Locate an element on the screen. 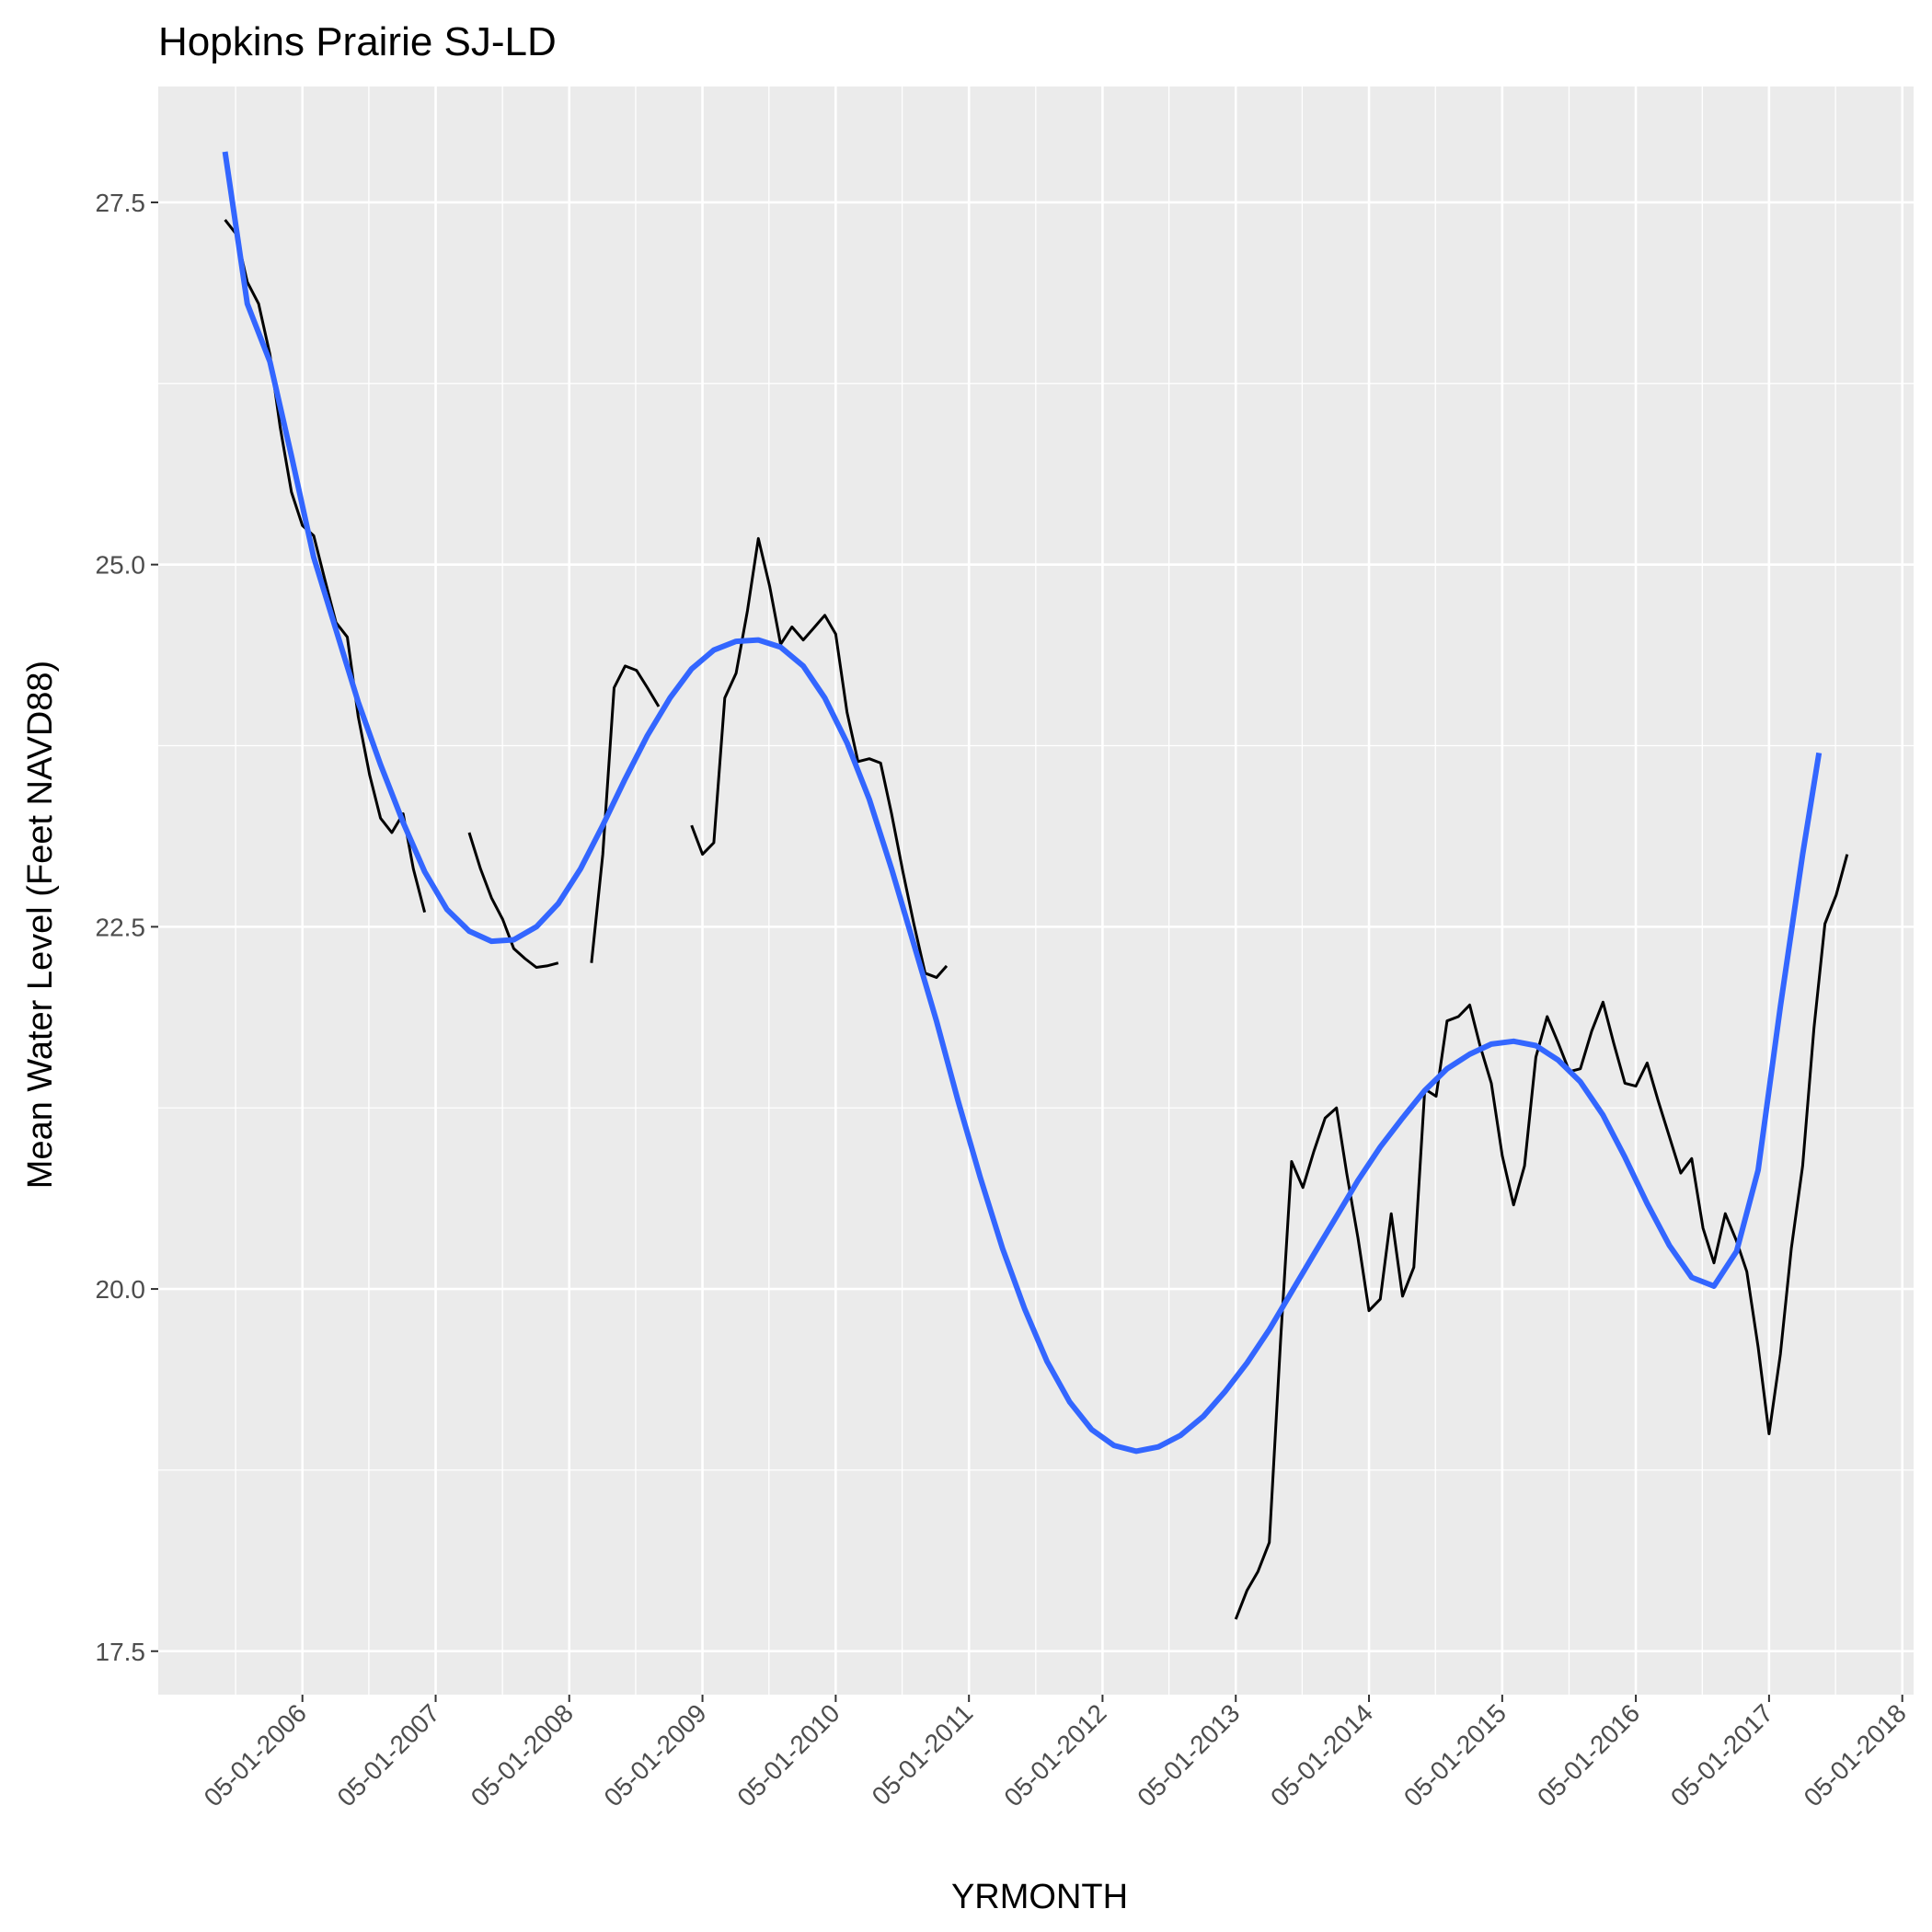  x-tick-label: 05-01-2013 is located at coordinates (1188, 1754).